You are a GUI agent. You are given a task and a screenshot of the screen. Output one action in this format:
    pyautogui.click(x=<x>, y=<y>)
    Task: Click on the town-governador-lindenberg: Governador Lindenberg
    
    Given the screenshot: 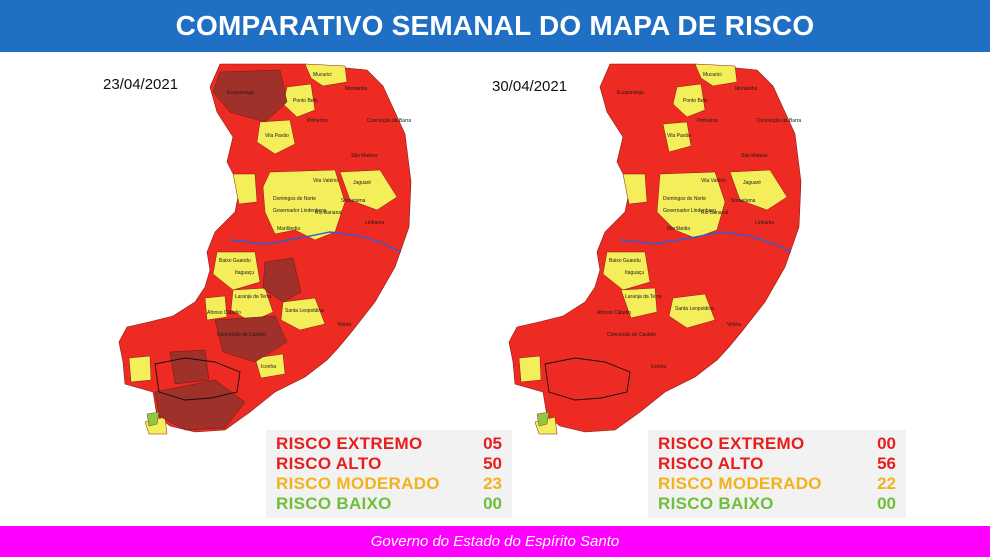 What is the action you would take?
    pyautogui.click(x=299, y=211)
    